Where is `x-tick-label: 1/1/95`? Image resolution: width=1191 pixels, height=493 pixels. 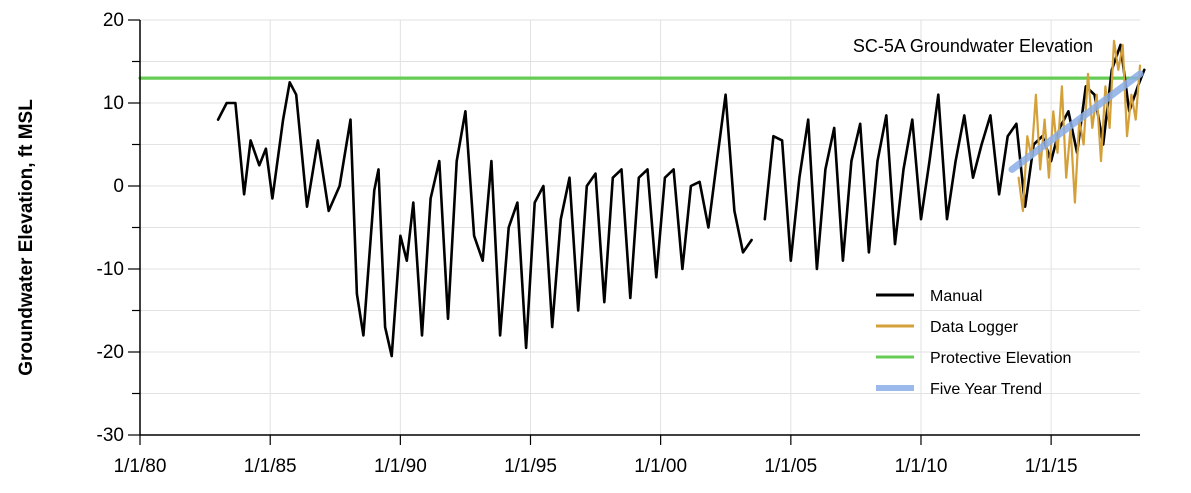 x-tick-label: 1/1/95 is located at coordinates (530, 466).